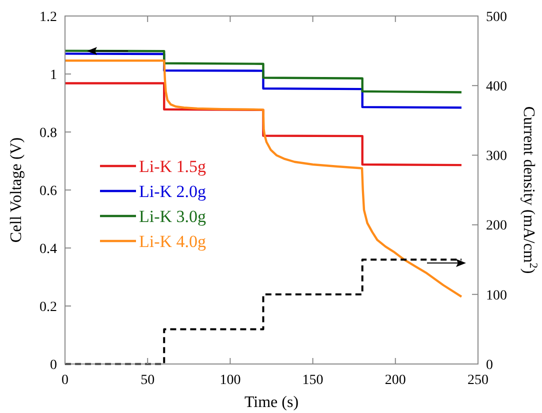 This screenshot has width=542, height=413. What do you see at coordinates (53, 75) in the screenshot?
I see `y-tick-label: 1` at bounding box center [53, 75].